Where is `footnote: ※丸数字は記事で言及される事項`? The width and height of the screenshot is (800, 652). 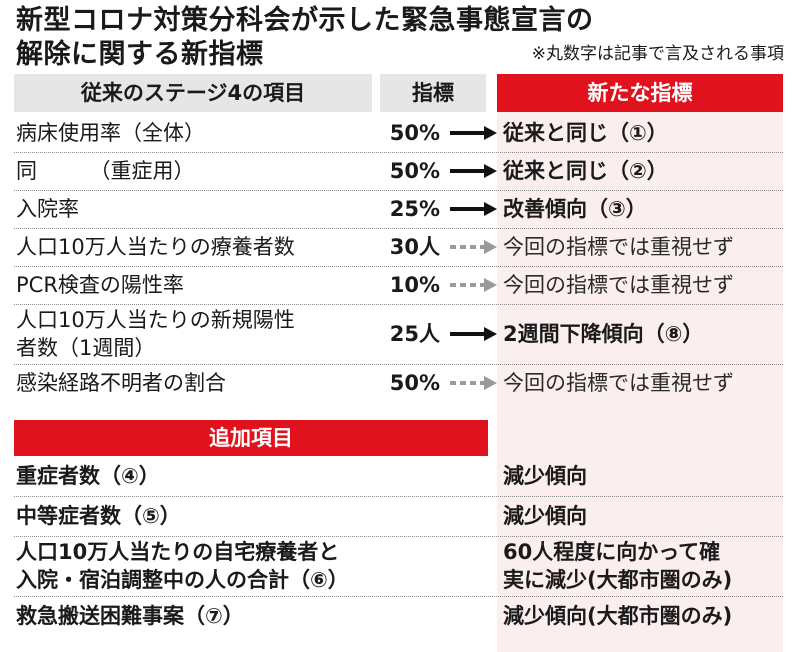 footnote: ※丸数字は記事で言及される事項 is located at coordinates (657, 54).